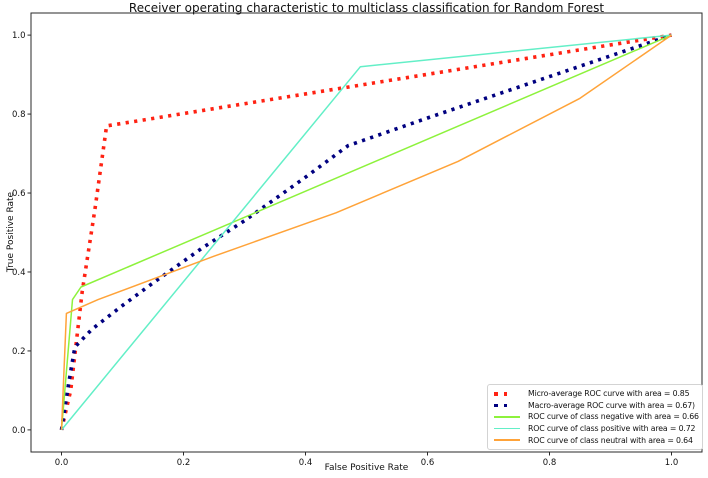 The width and height of the screenshot is (708, 478). I want to click on y-tick-label: 0.8, so click(19, 115).